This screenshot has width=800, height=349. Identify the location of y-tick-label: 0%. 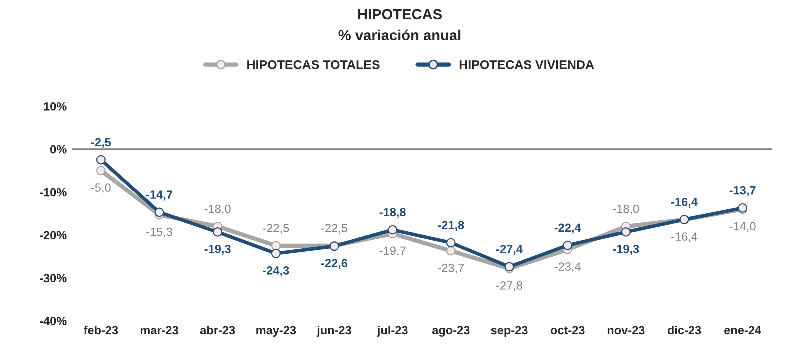
(58, 149).